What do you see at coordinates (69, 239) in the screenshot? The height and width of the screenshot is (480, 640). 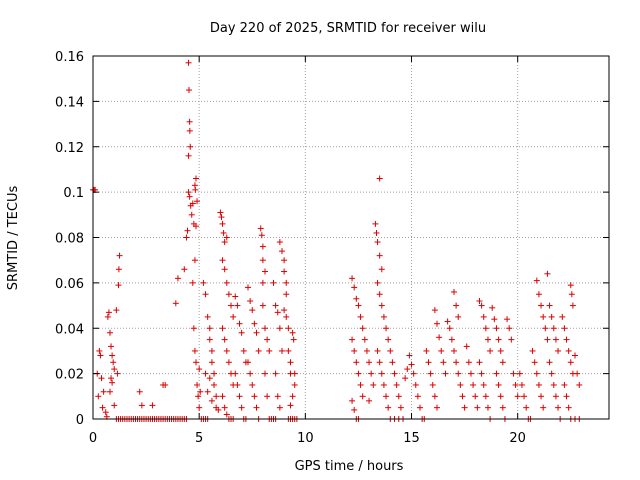 I see `y-tick-labels: 0 0.02 0.04 0.06 0.08 0.1 0.12 0.14 0.16` at bounding box center [69, 239].